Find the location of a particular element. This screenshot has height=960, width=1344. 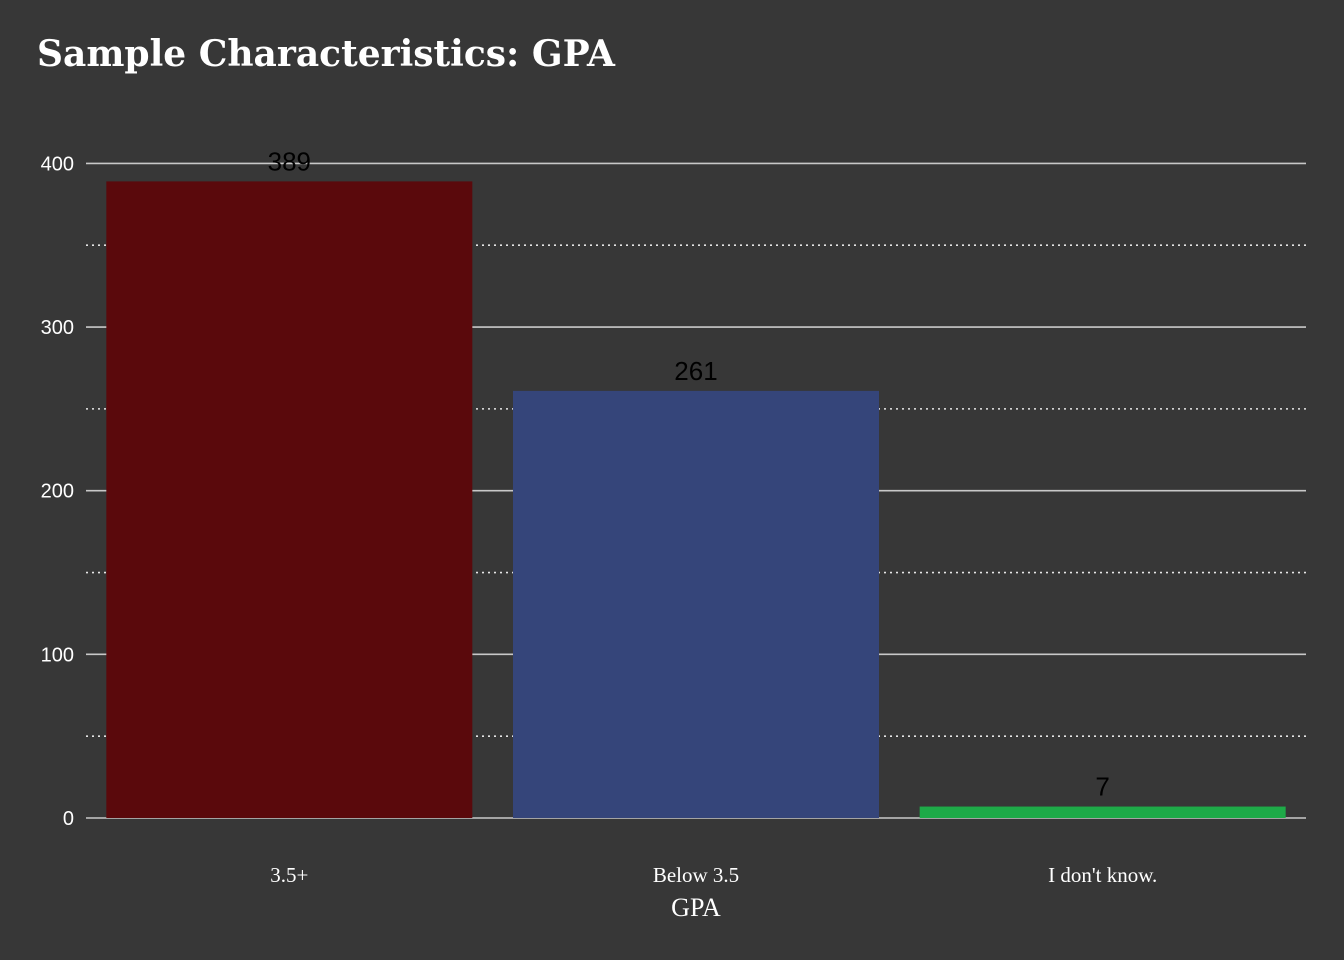

data-label: 261 is located at coordinates (695, 371).